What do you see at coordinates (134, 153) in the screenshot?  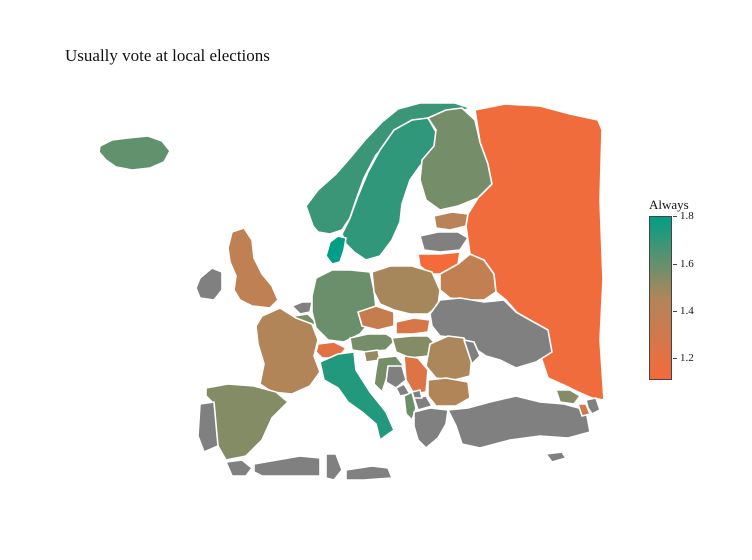 I see `iceland-region: Iceland` at bounding box center [134, 153].